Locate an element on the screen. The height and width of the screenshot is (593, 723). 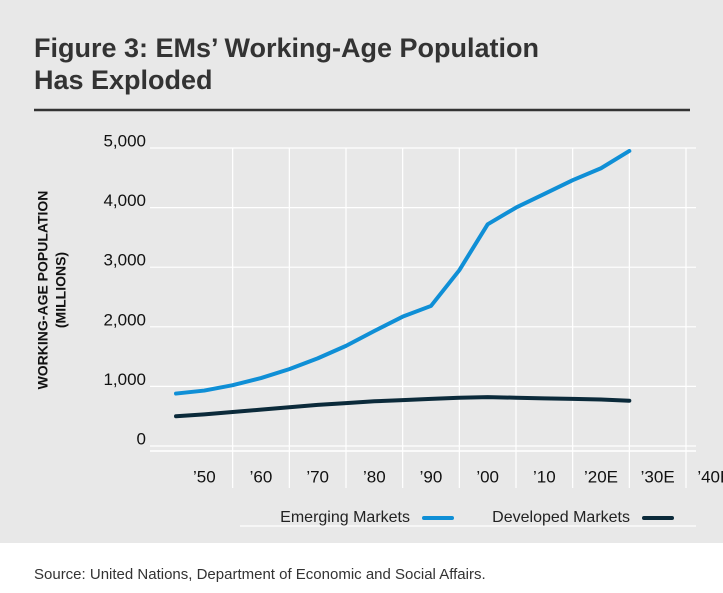
line is located at coordinates (403, 407).